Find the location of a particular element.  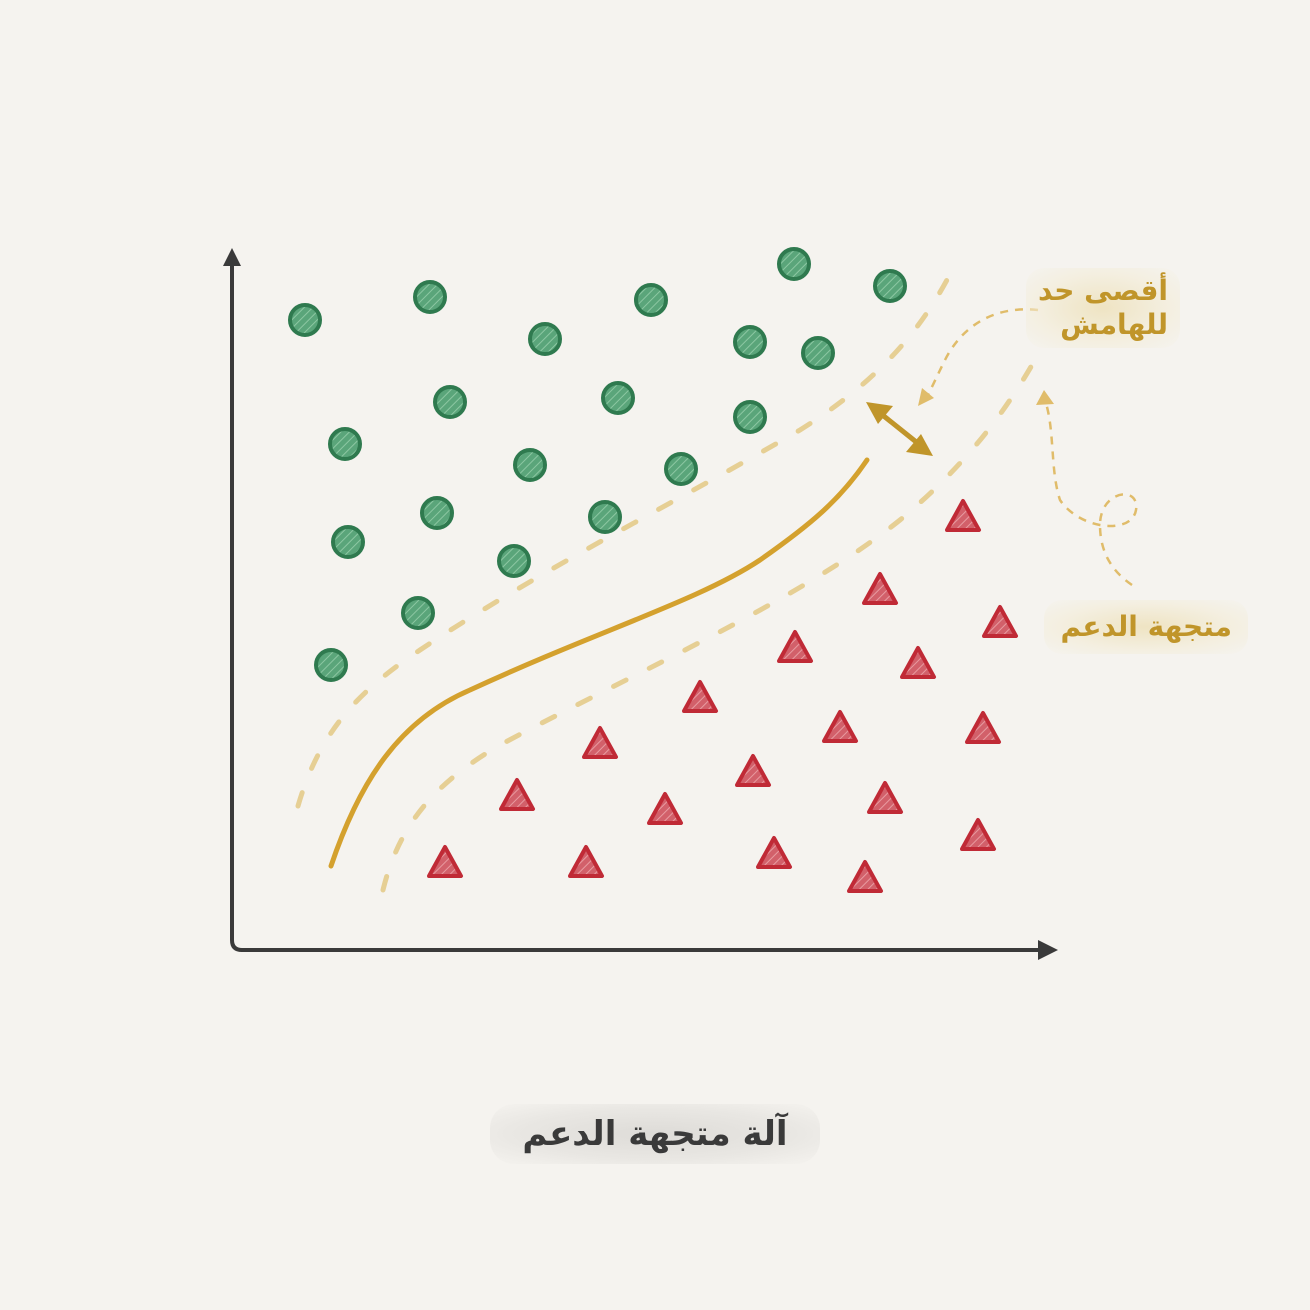

max-margin-label: أقصى حد للهامش is located at coordinates (1103, 308).